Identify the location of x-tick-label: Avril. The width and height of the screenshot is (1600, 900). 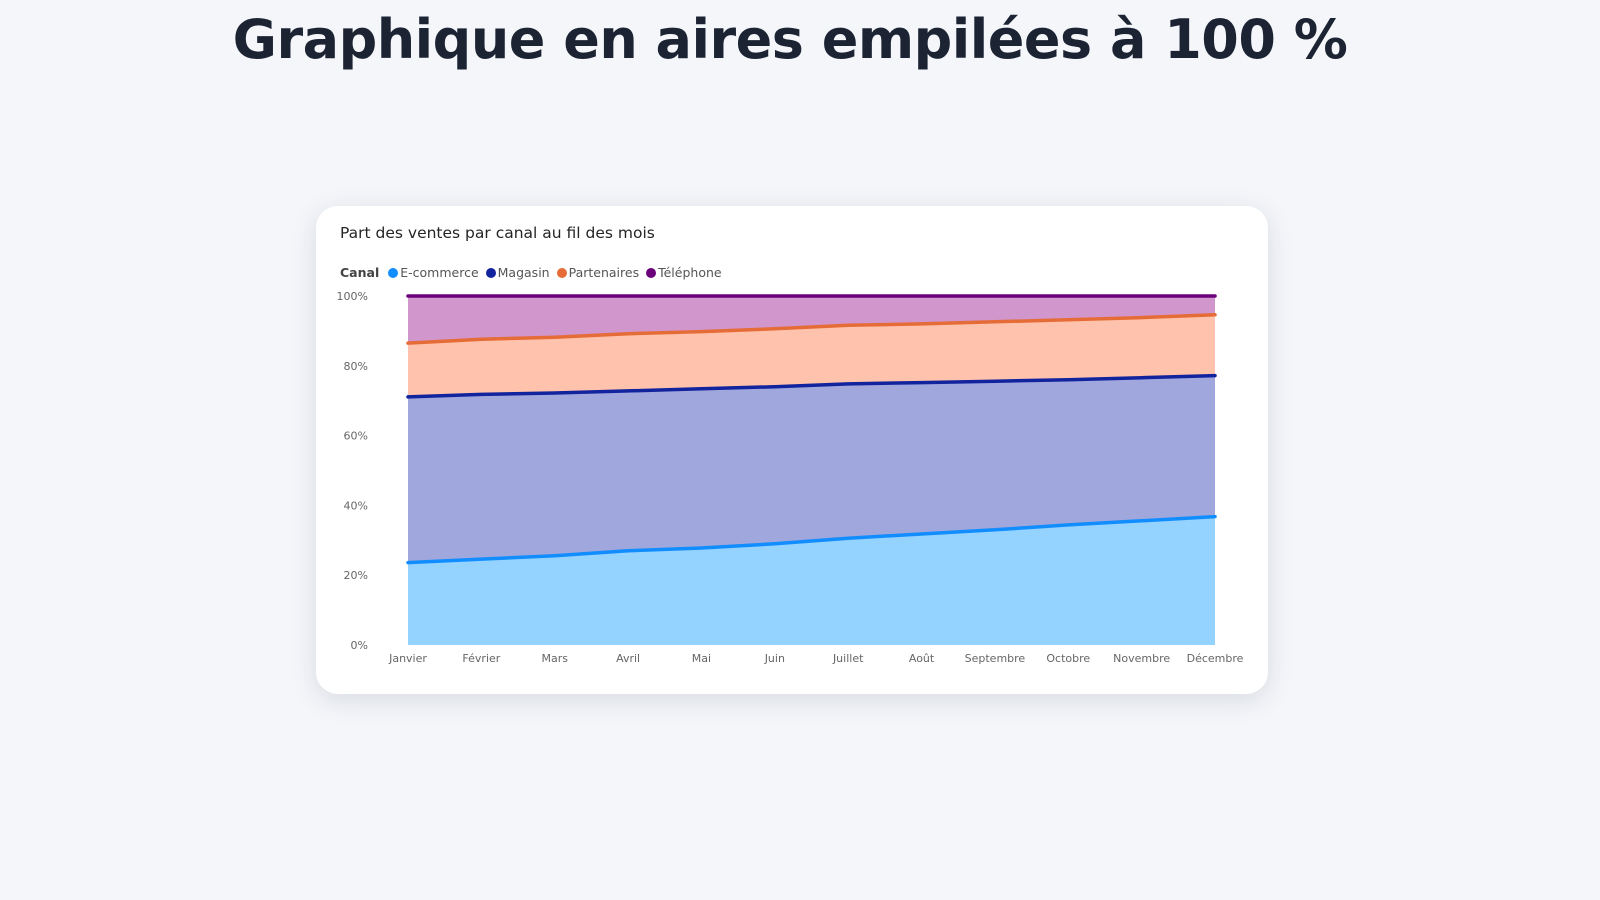
(628, 658).